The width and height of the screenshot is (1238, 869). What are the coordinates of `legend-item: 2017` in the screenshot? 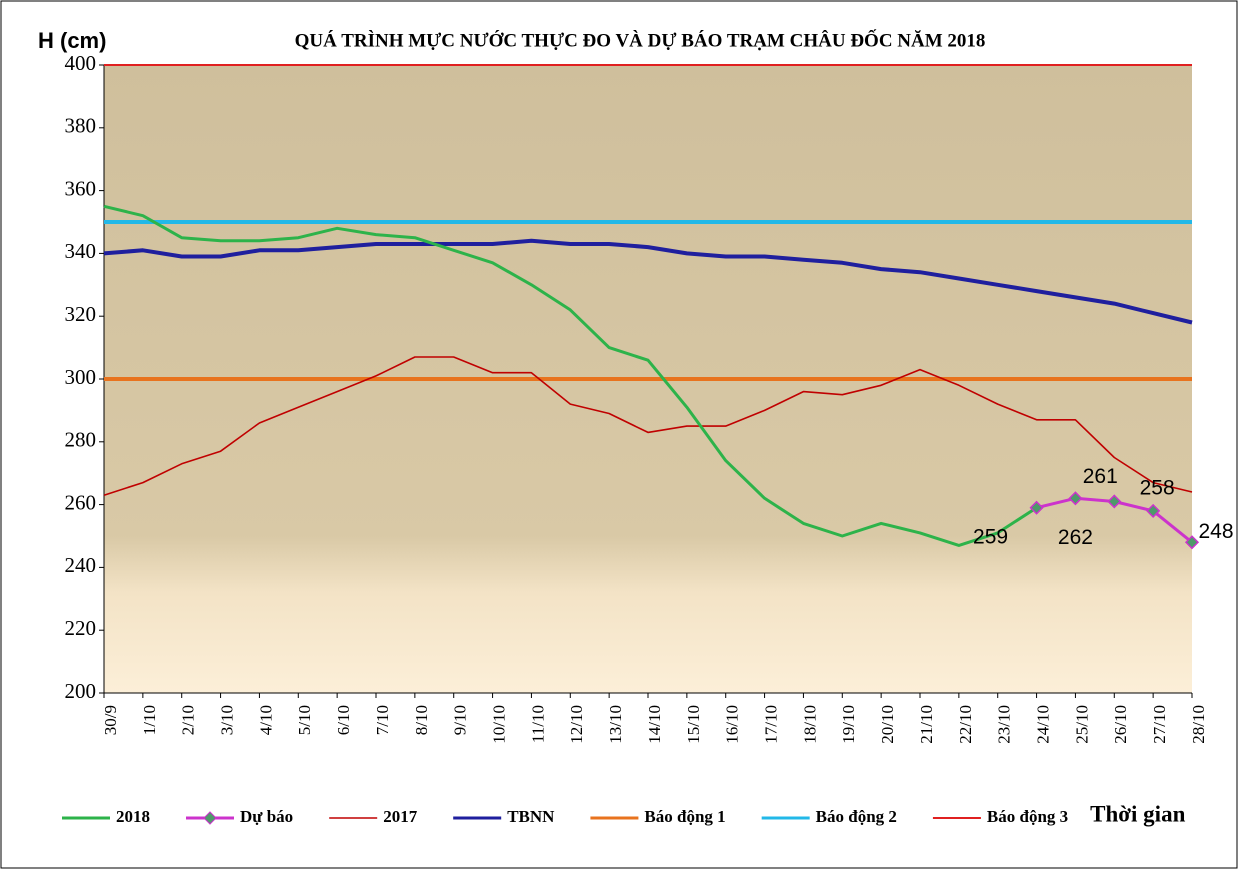 It's located at (373, 816).